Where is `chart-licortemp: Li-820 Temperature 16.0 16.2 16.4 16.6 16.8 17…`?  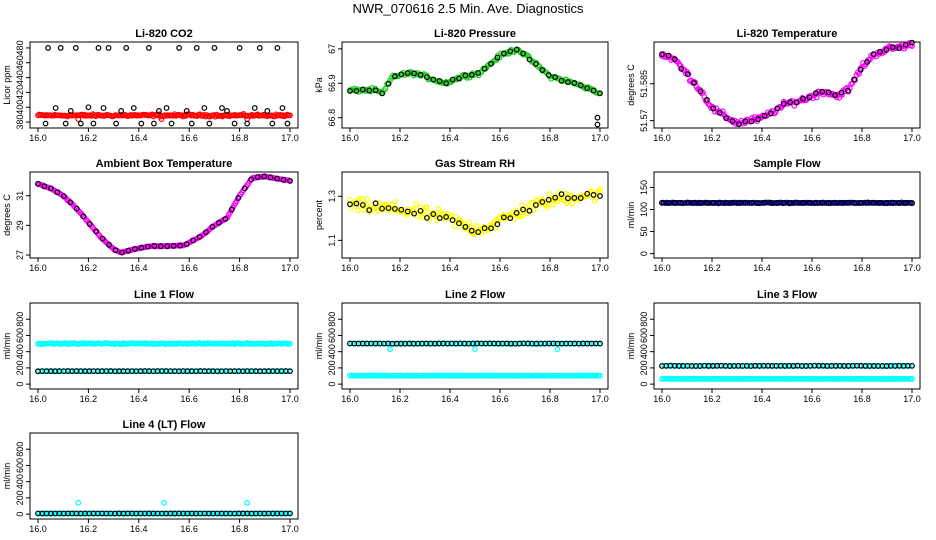 chart-licortemp: Li-820 Temperature 16.0 16.2 16.4 16.6 16.8 17… is located at coordinates (773, 85).